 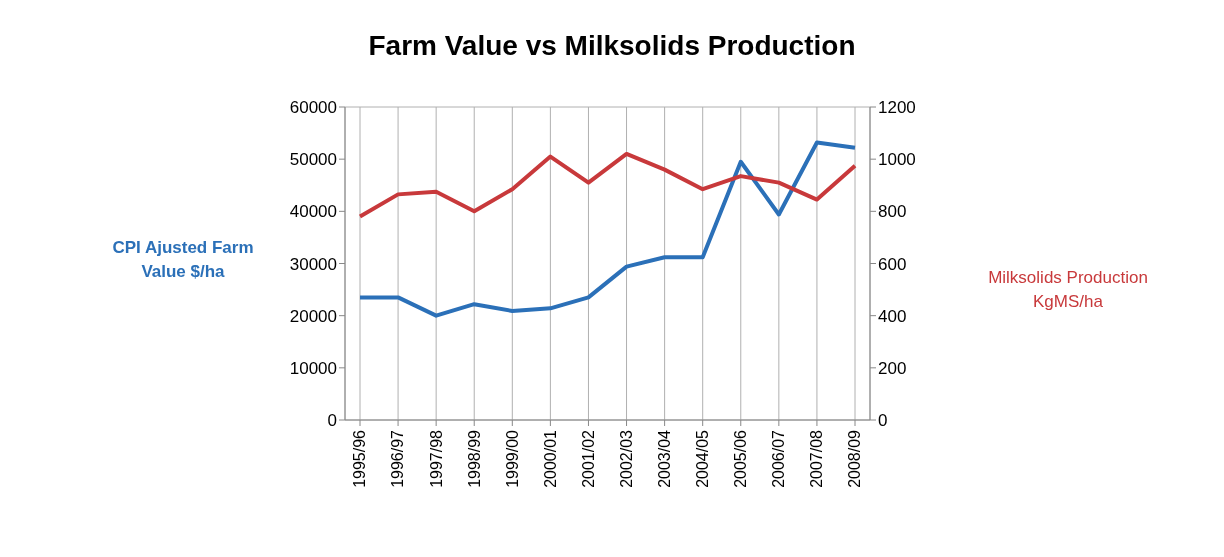 I want to click on x-tick-label: 2000/01, so click(x=550, y=458).